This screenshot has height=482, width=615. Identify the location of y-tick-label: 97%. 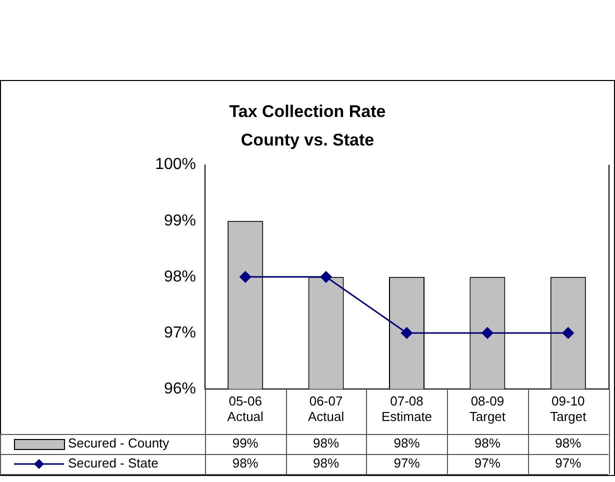
(180, 333).